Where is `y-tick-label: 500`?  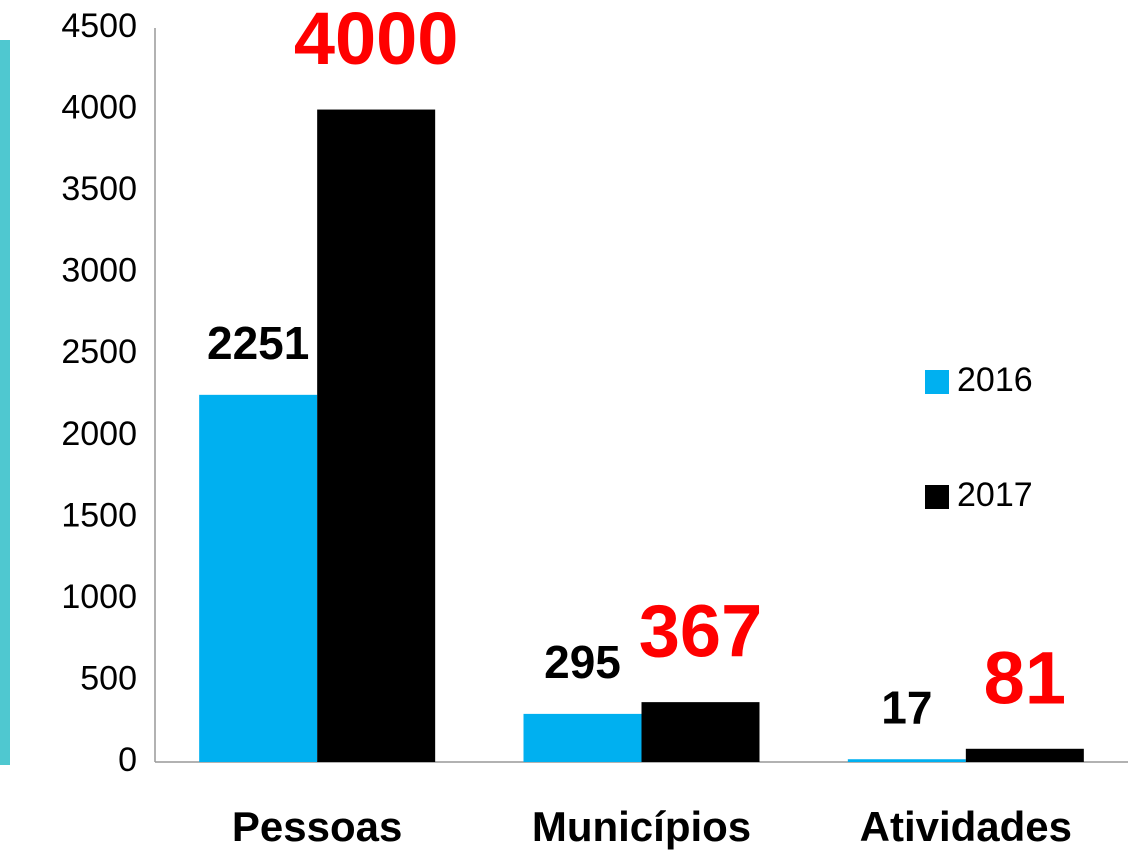
y-tick-label: 500 is located at coordinates (108, 678).